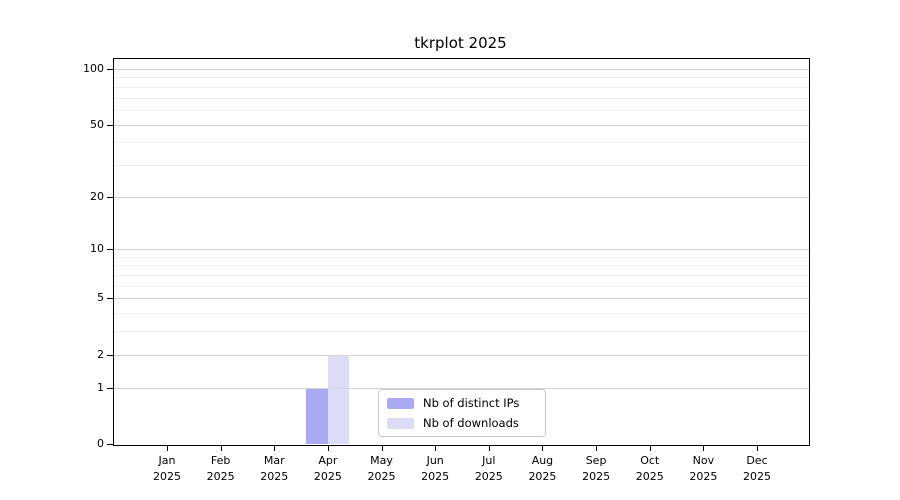 The height and width of the screenshot is (500, 900). What do you see at coordinates (274, 460) in the screenshot?
I see `x-tick-label-month: Mar` at bounding box center [274, 460].